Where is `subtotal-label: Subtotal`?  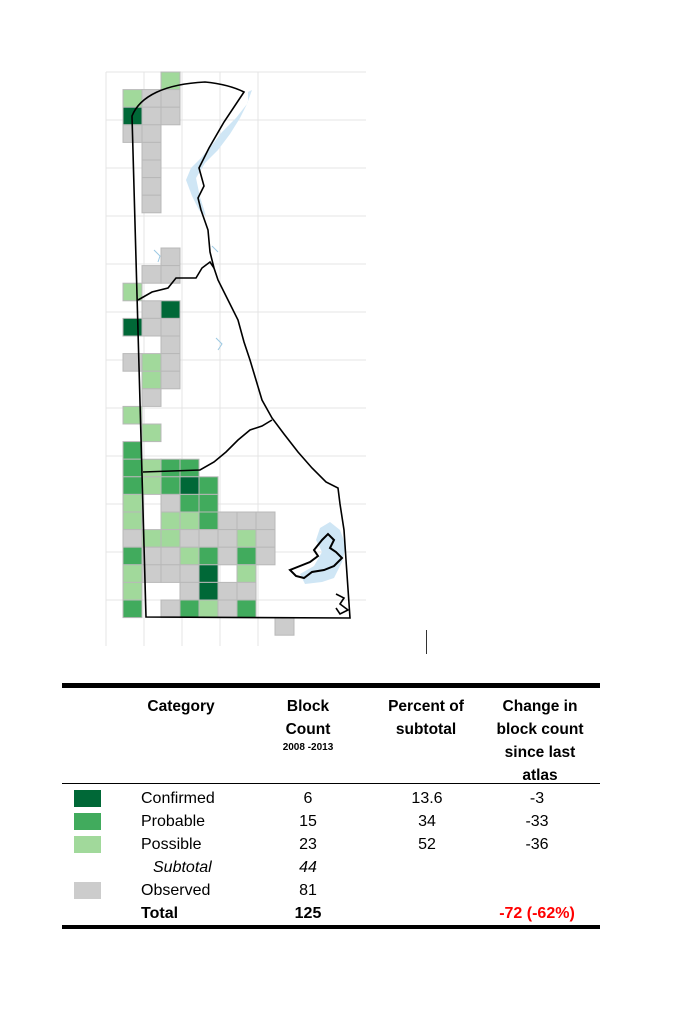 subtotal-label: Subtotal is located at coordinates (182, 867).